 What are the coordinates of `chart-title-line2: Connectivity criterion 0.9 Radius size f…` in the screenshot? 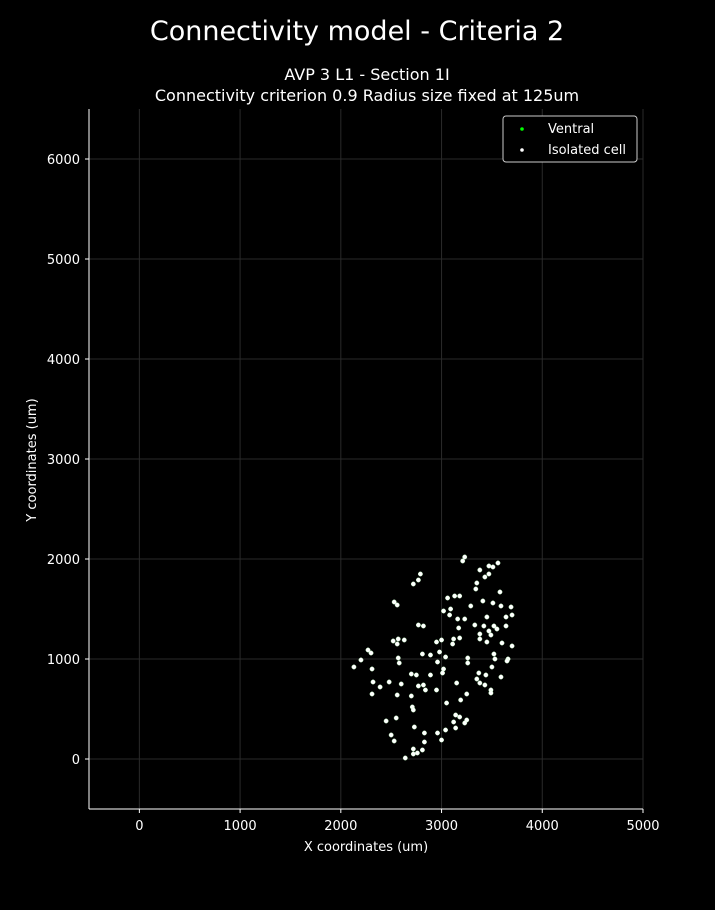 It's located at (367, 95).